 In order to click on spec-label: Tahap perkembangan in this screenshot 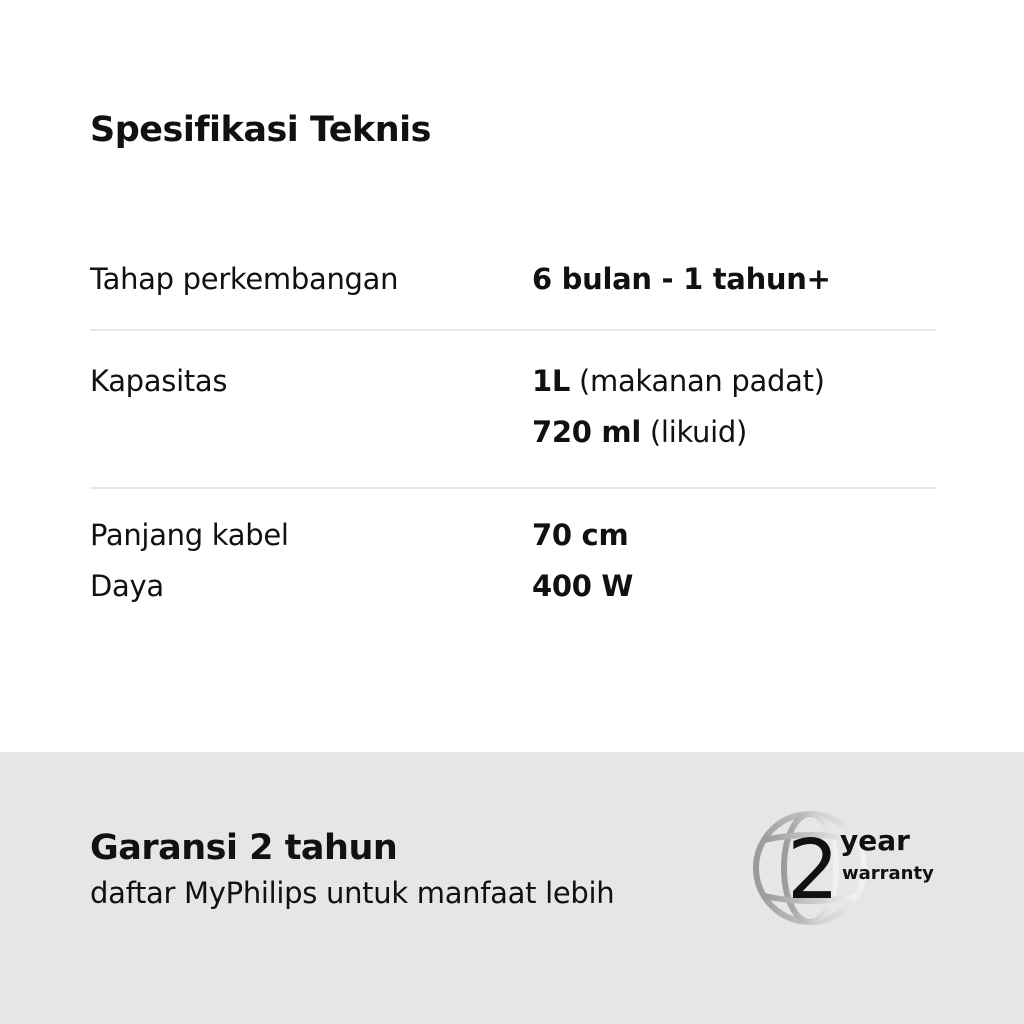, I will do `click(244, 279)`.